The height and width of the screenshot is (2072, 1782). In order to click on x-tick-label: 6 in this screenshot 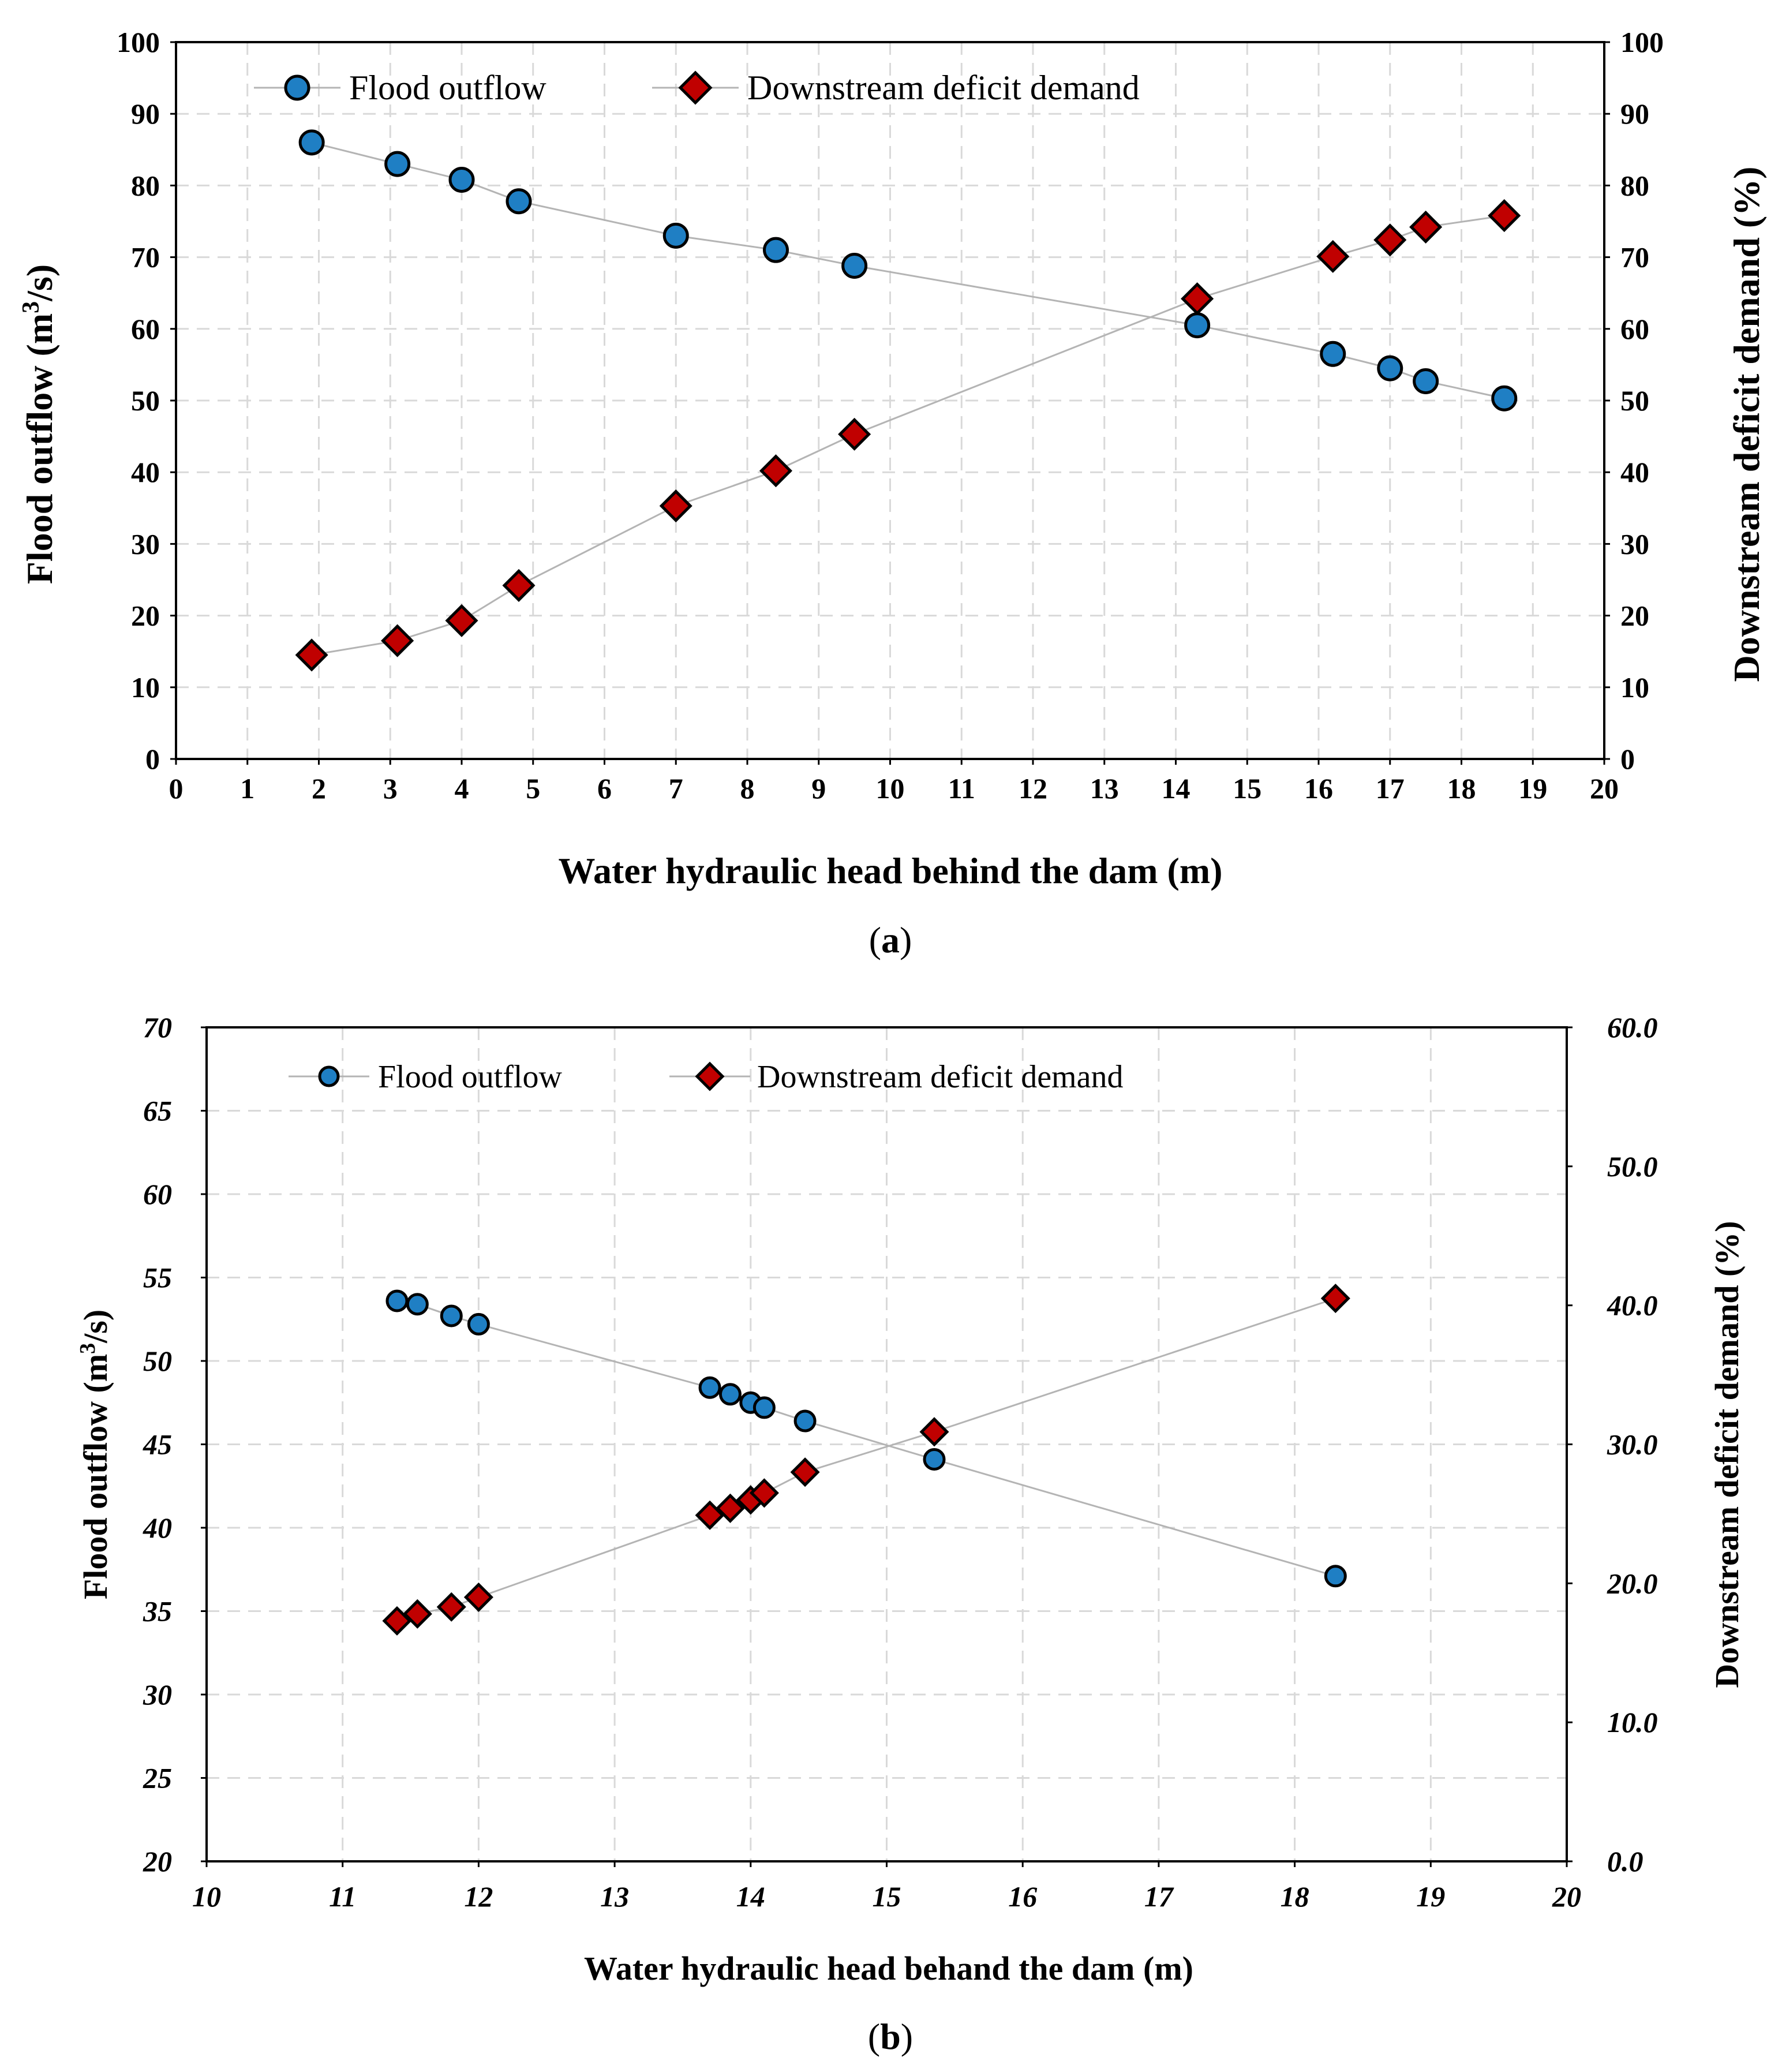, I will do `click(605, 788)`.